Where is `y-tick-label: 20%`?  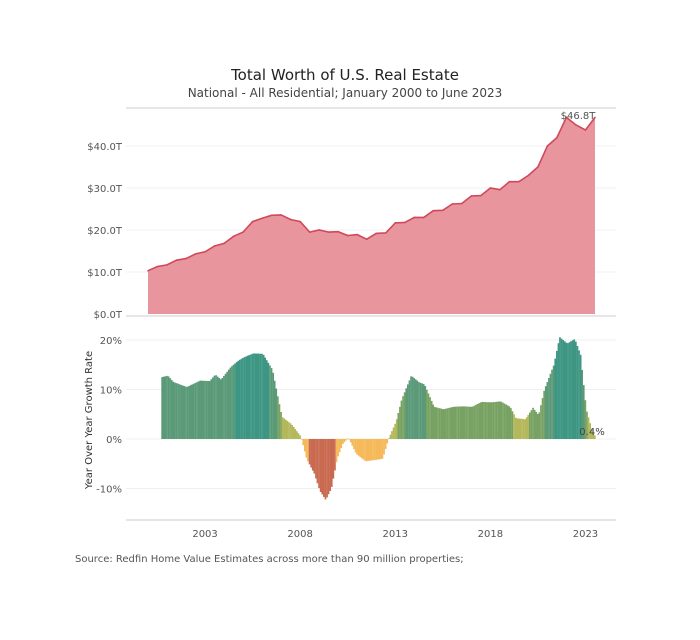 y-tick-label: 20% is located at coordinates (111, 341).